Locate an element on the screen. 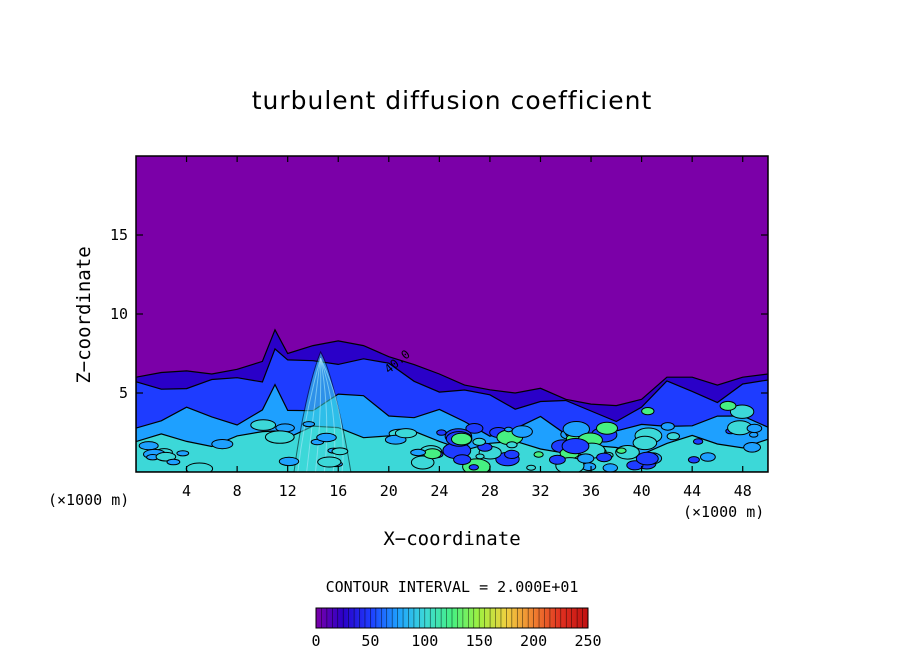 The height and width of the screenshot is (654, 904). x-unit-label-left: (×1000 m) is located at coordinates (89, 500).